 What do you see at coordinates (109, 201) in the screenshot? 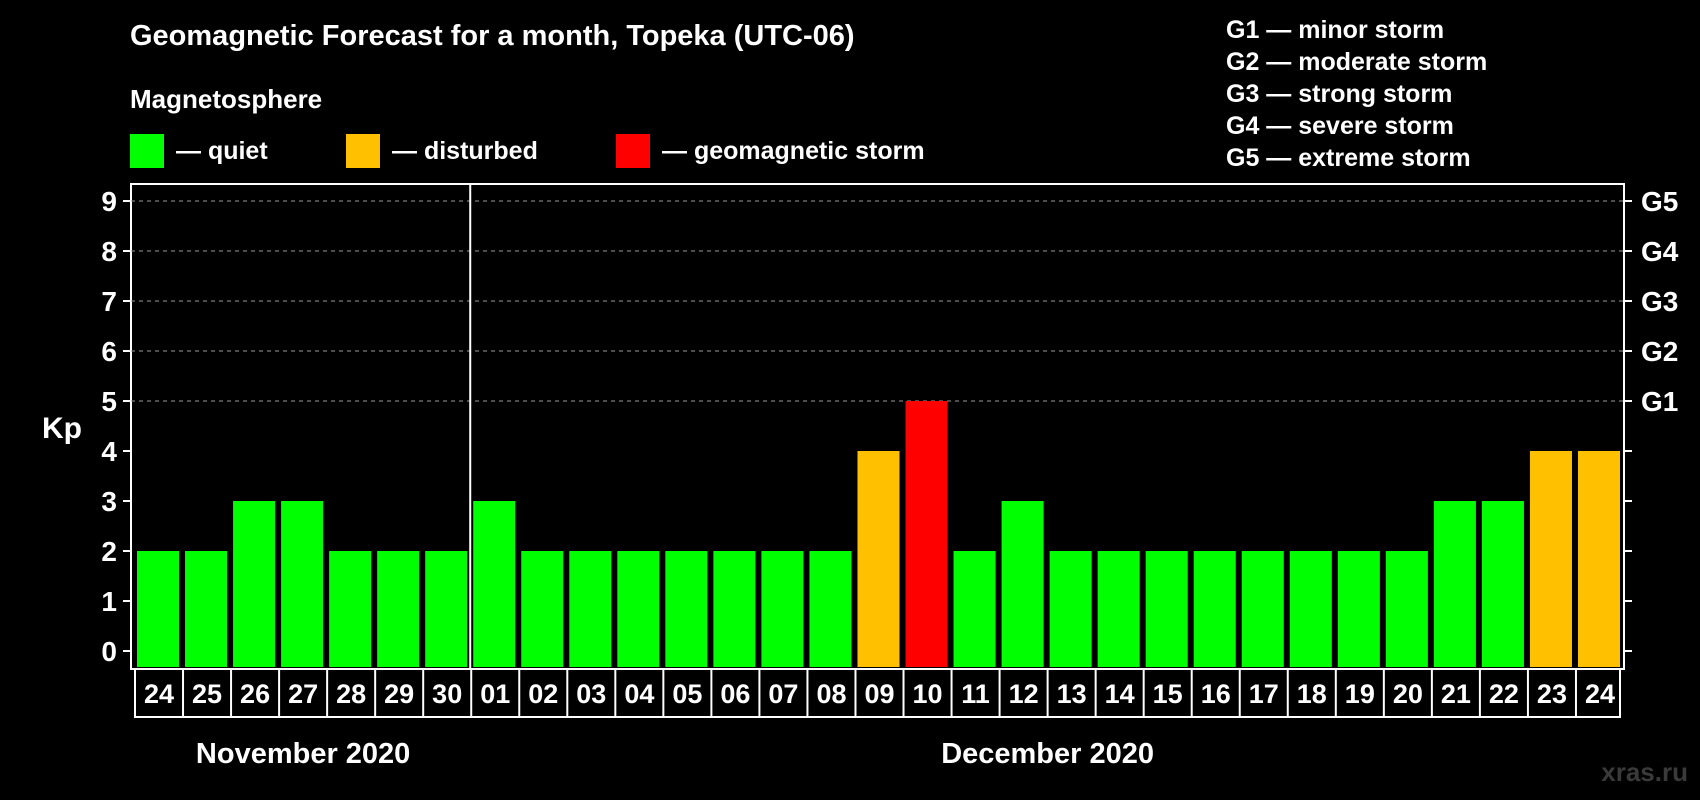
I see `y-tick-label: 9` at bounding box center [109, 201].